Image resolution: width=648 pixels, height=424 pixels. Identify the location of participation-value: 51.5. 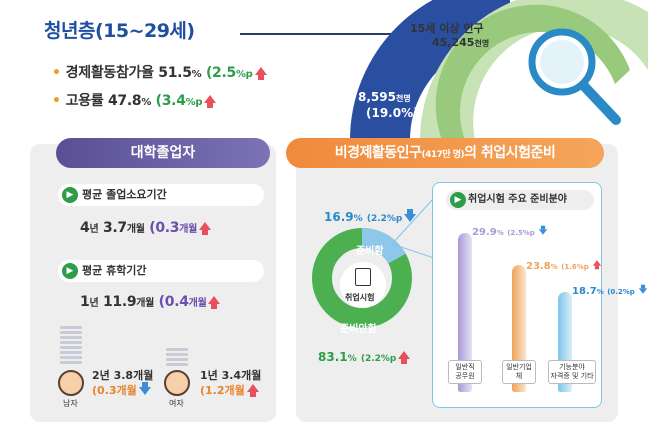
(175, 73).